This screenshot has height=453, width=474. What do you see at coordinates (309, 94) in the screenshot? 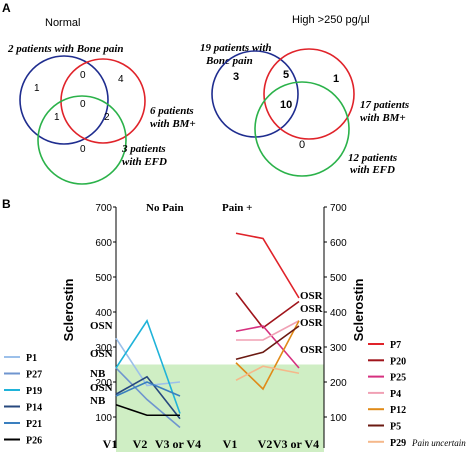
I see `high-bm-circle` at bounding box center [309, 94].